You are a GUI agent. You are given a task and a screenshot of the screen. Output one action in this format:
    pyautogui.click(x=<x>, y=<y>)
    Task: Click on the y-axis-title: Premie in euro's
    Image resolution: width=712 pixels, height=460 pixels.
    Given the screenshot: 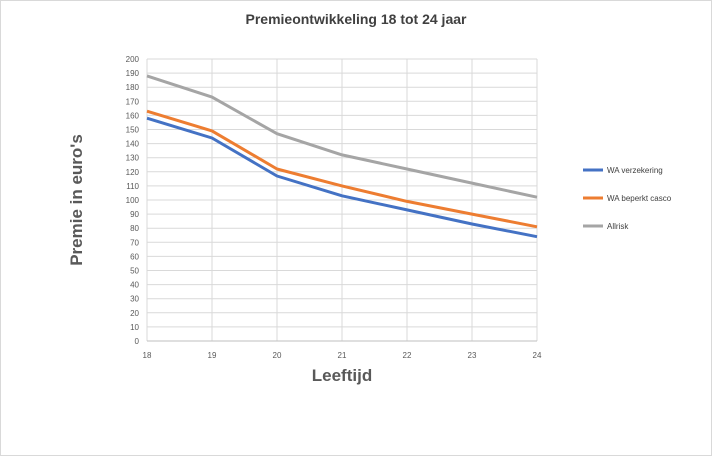 What is the action you would take?
    pyautogui.click(x=76, y=200)
    